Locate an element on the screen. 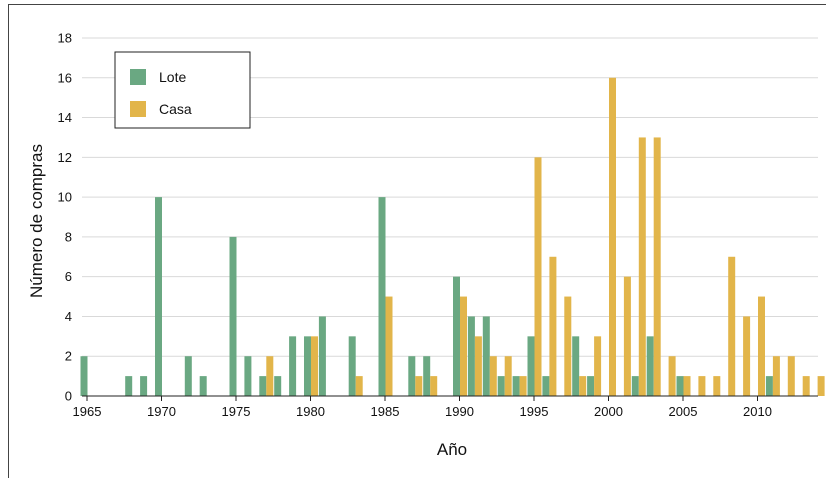  bar-casa-1988 is located at coordinates (434, 386).